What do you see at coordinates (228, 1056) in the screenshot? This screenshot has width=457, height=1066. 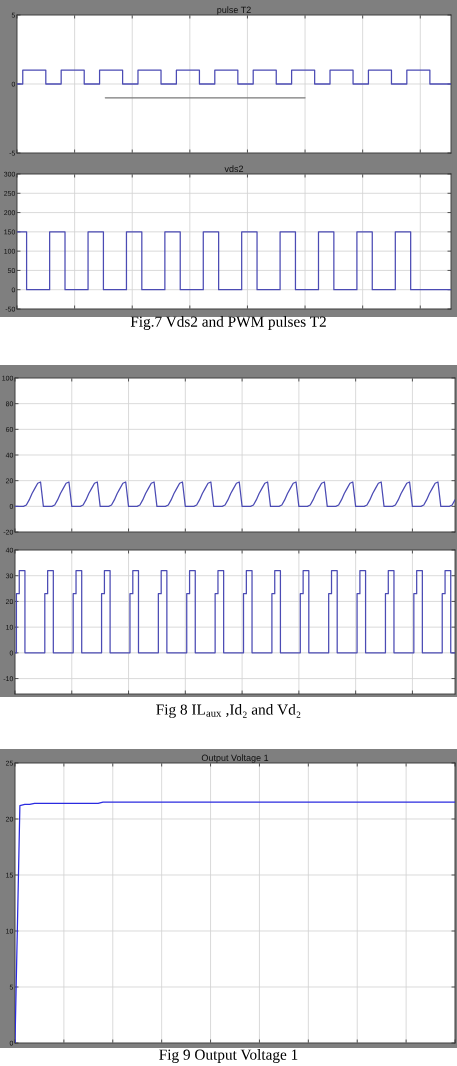 I see `caption: Fig 9 Output Voltage 1` at bounding box center [228, 1056].